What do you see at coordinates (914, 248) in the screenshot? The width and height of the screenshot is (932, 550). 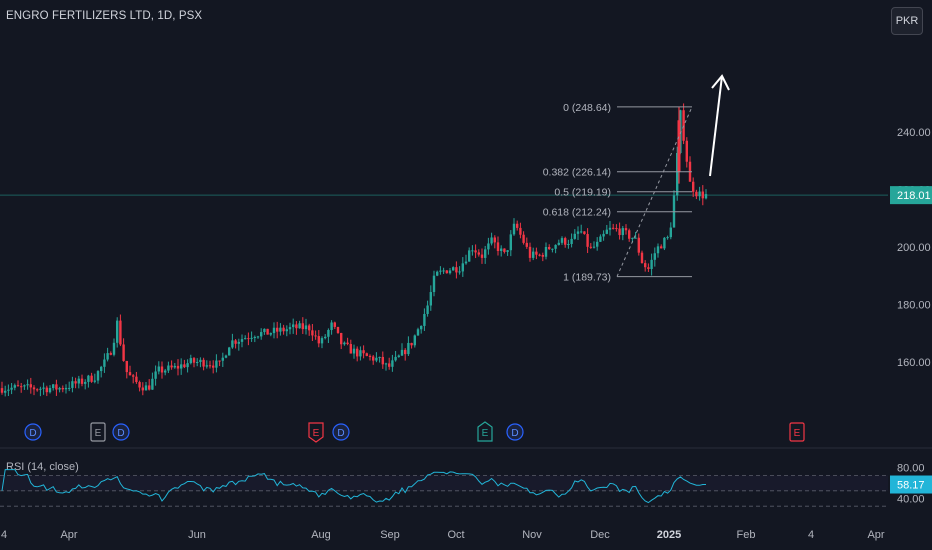 I see `price-axis-tick: 200.00` at bounding box center [914, 248].